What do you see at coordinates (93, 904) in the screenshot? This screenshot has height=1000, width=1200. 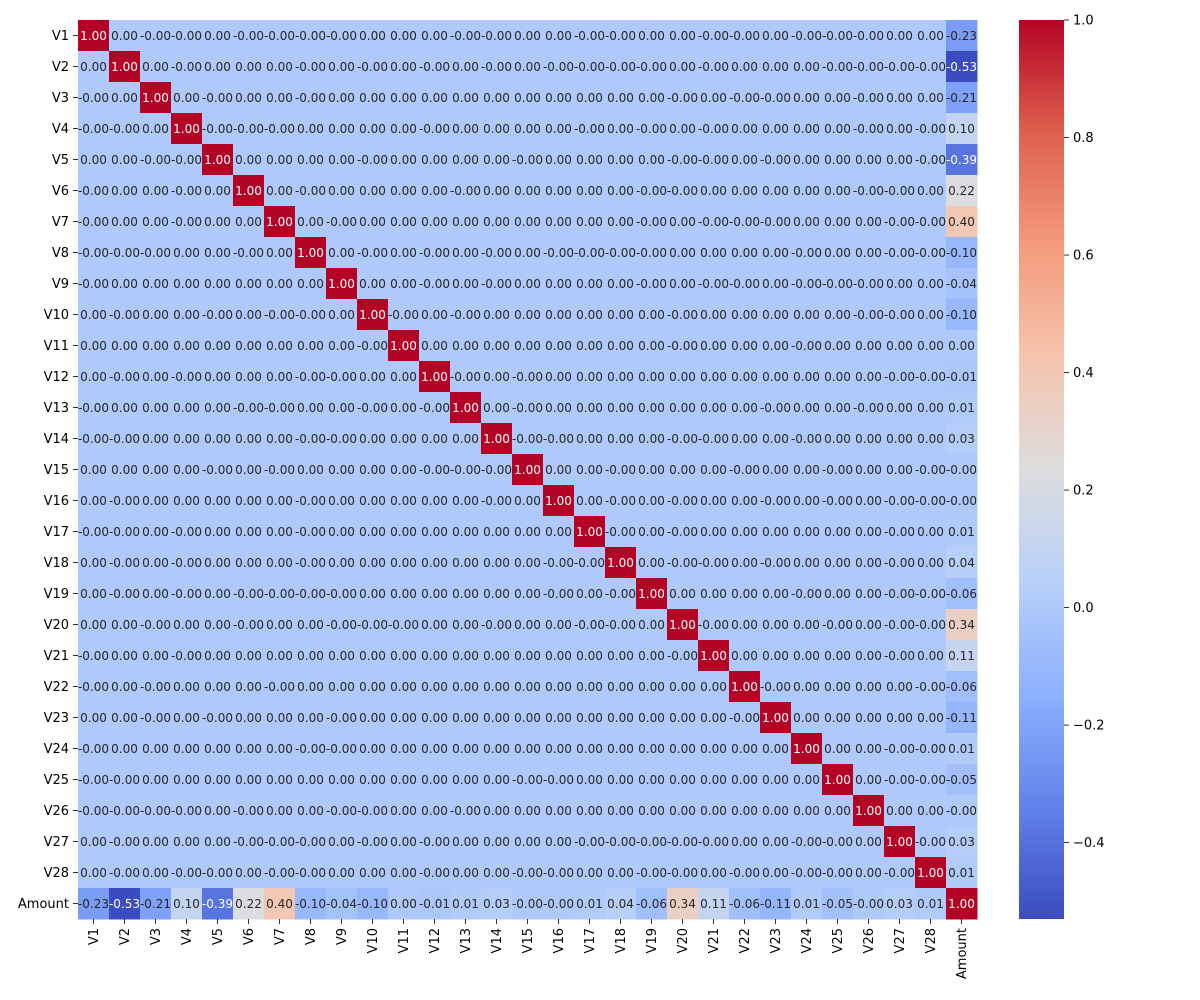 I see `cell-value-label: -0.23` at bounding box center [93, 904].